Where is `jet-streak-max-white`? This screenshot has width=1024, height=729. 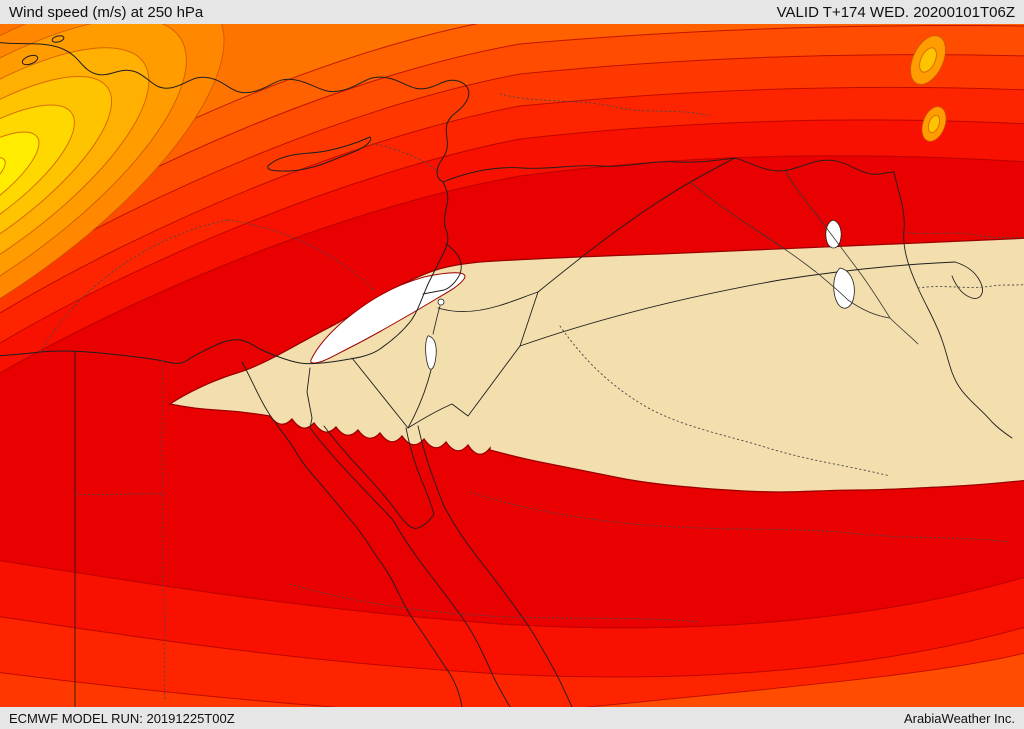 jet-streak-max-white is located at coordinates (388, 318).